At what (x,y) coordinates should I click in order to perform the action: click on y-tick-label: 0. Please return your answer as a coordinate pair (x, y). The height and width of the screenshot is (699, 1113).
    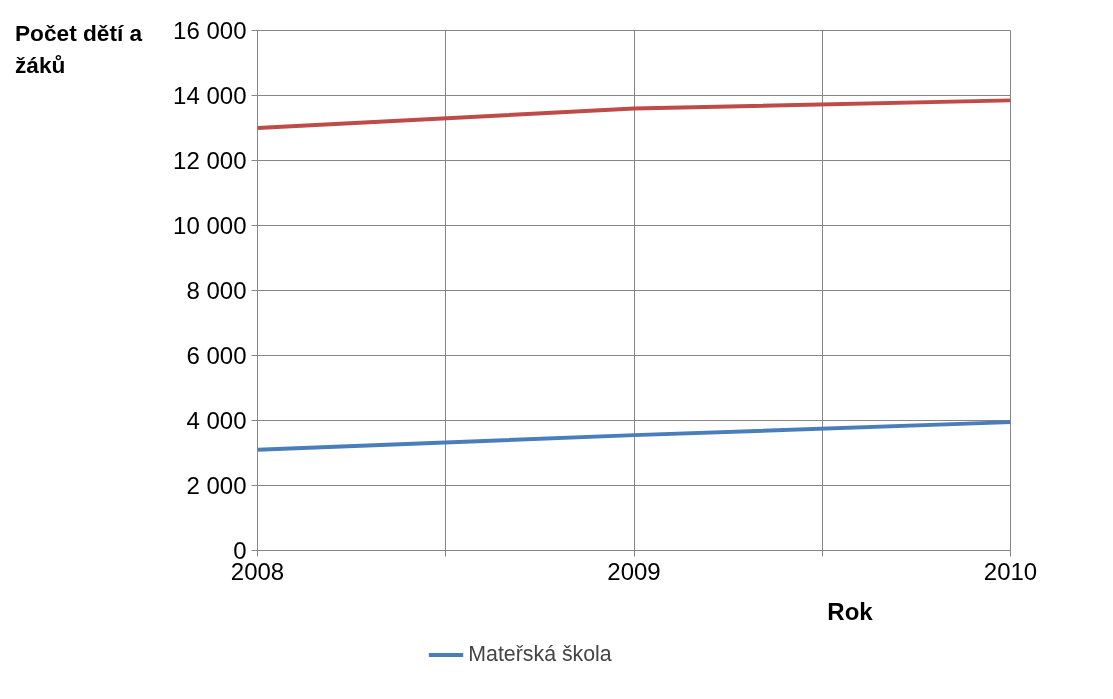
    Looking at the image, I should click on (240, 550).